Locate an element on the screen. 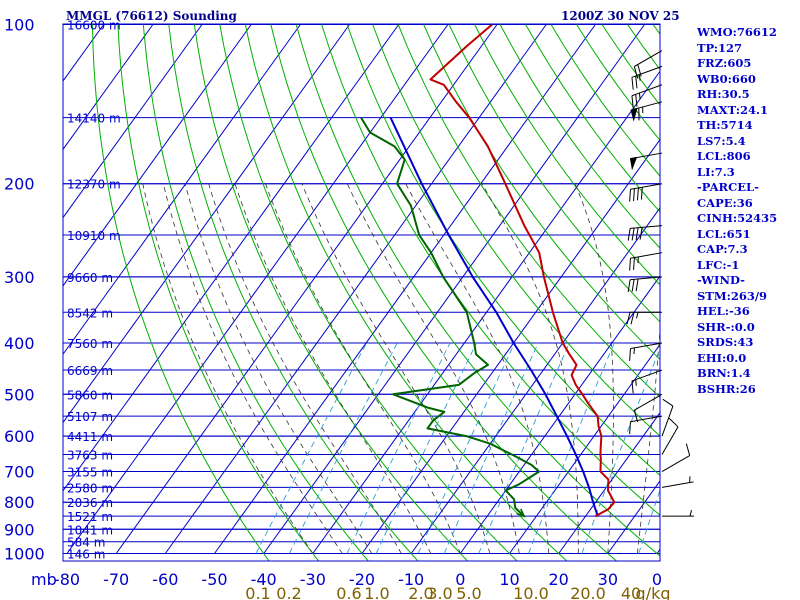  index-item: TH:5714 is located at coordinates (725, 125).